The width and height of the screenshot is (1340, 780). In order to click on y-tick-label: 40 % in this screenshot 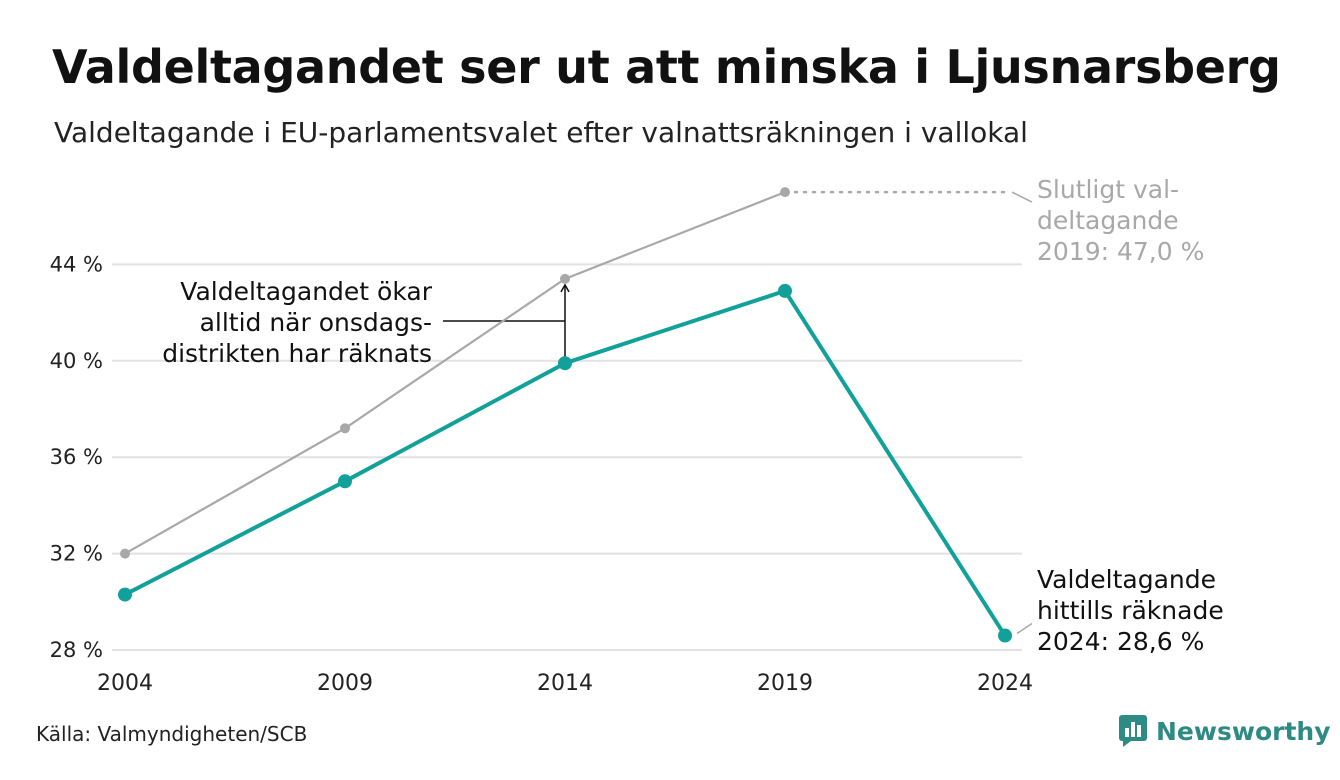, I will do `click(76, 361)`.